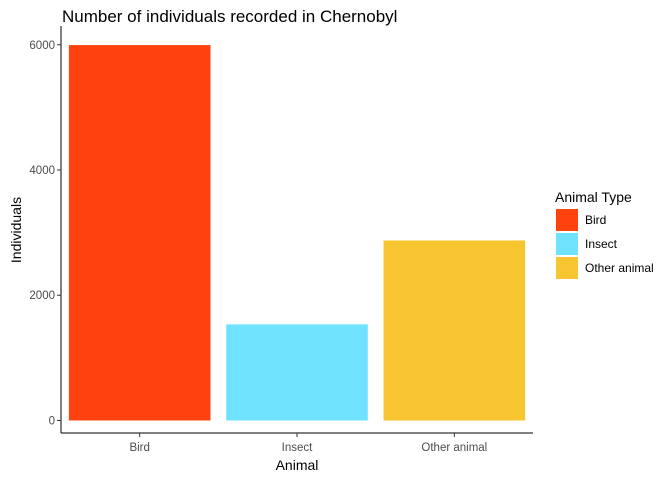  I want to click on x-tick-label-other-animal: Other animal, so click(454, 448).